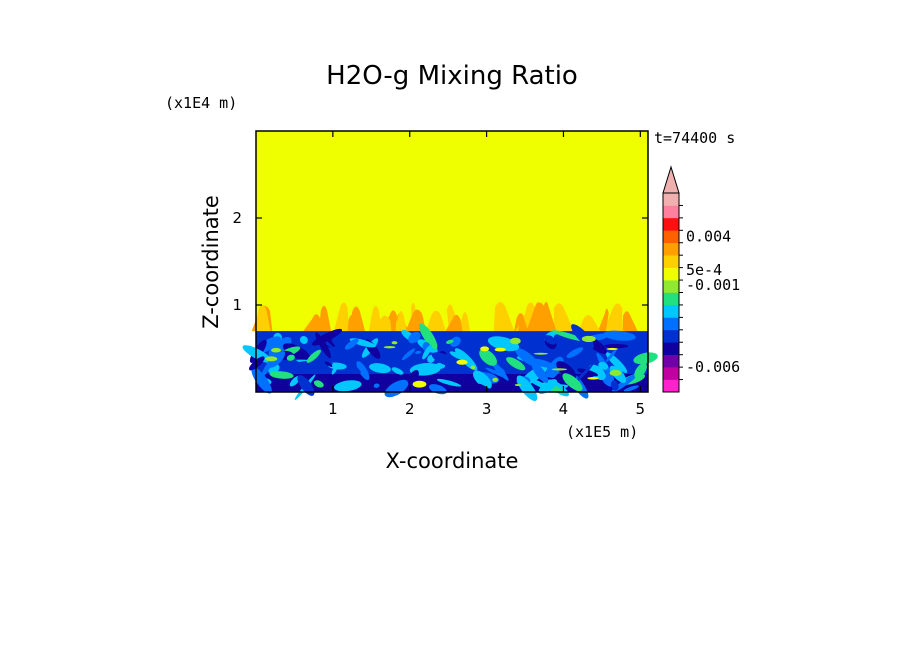 The width and height of the screenshot is (904, 654). What do you see at coordinates (708, 237) in the screenshot?
I see `colorbar-label: 0.004` at bounding box center [708, 237].